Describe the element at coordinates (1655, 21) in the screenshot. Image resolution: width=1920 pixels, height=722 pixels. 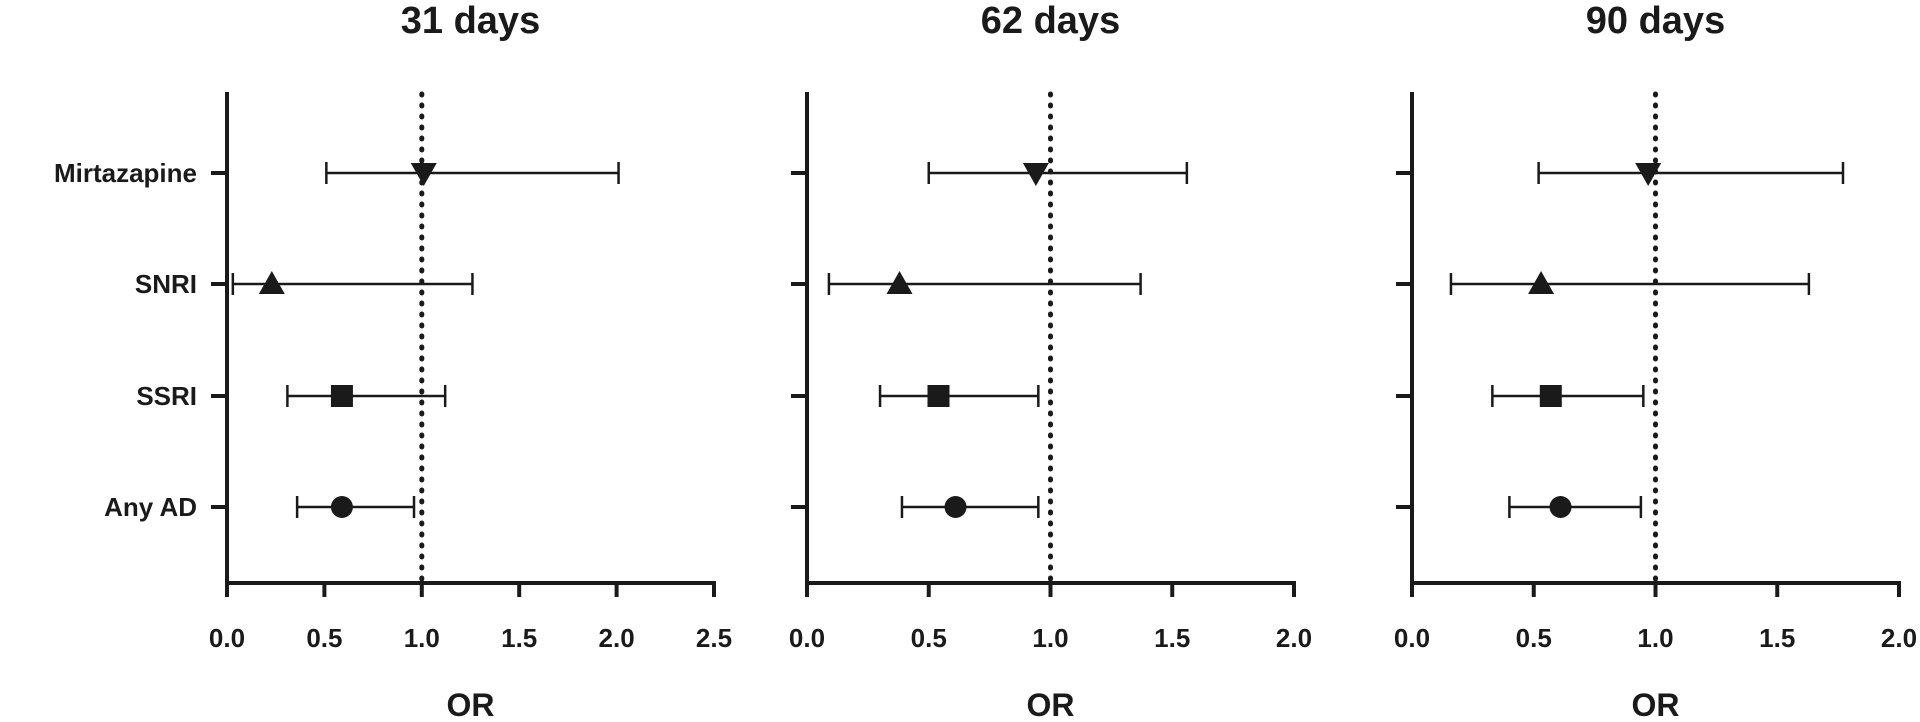
I see `panel-title: 90 days` at that location.